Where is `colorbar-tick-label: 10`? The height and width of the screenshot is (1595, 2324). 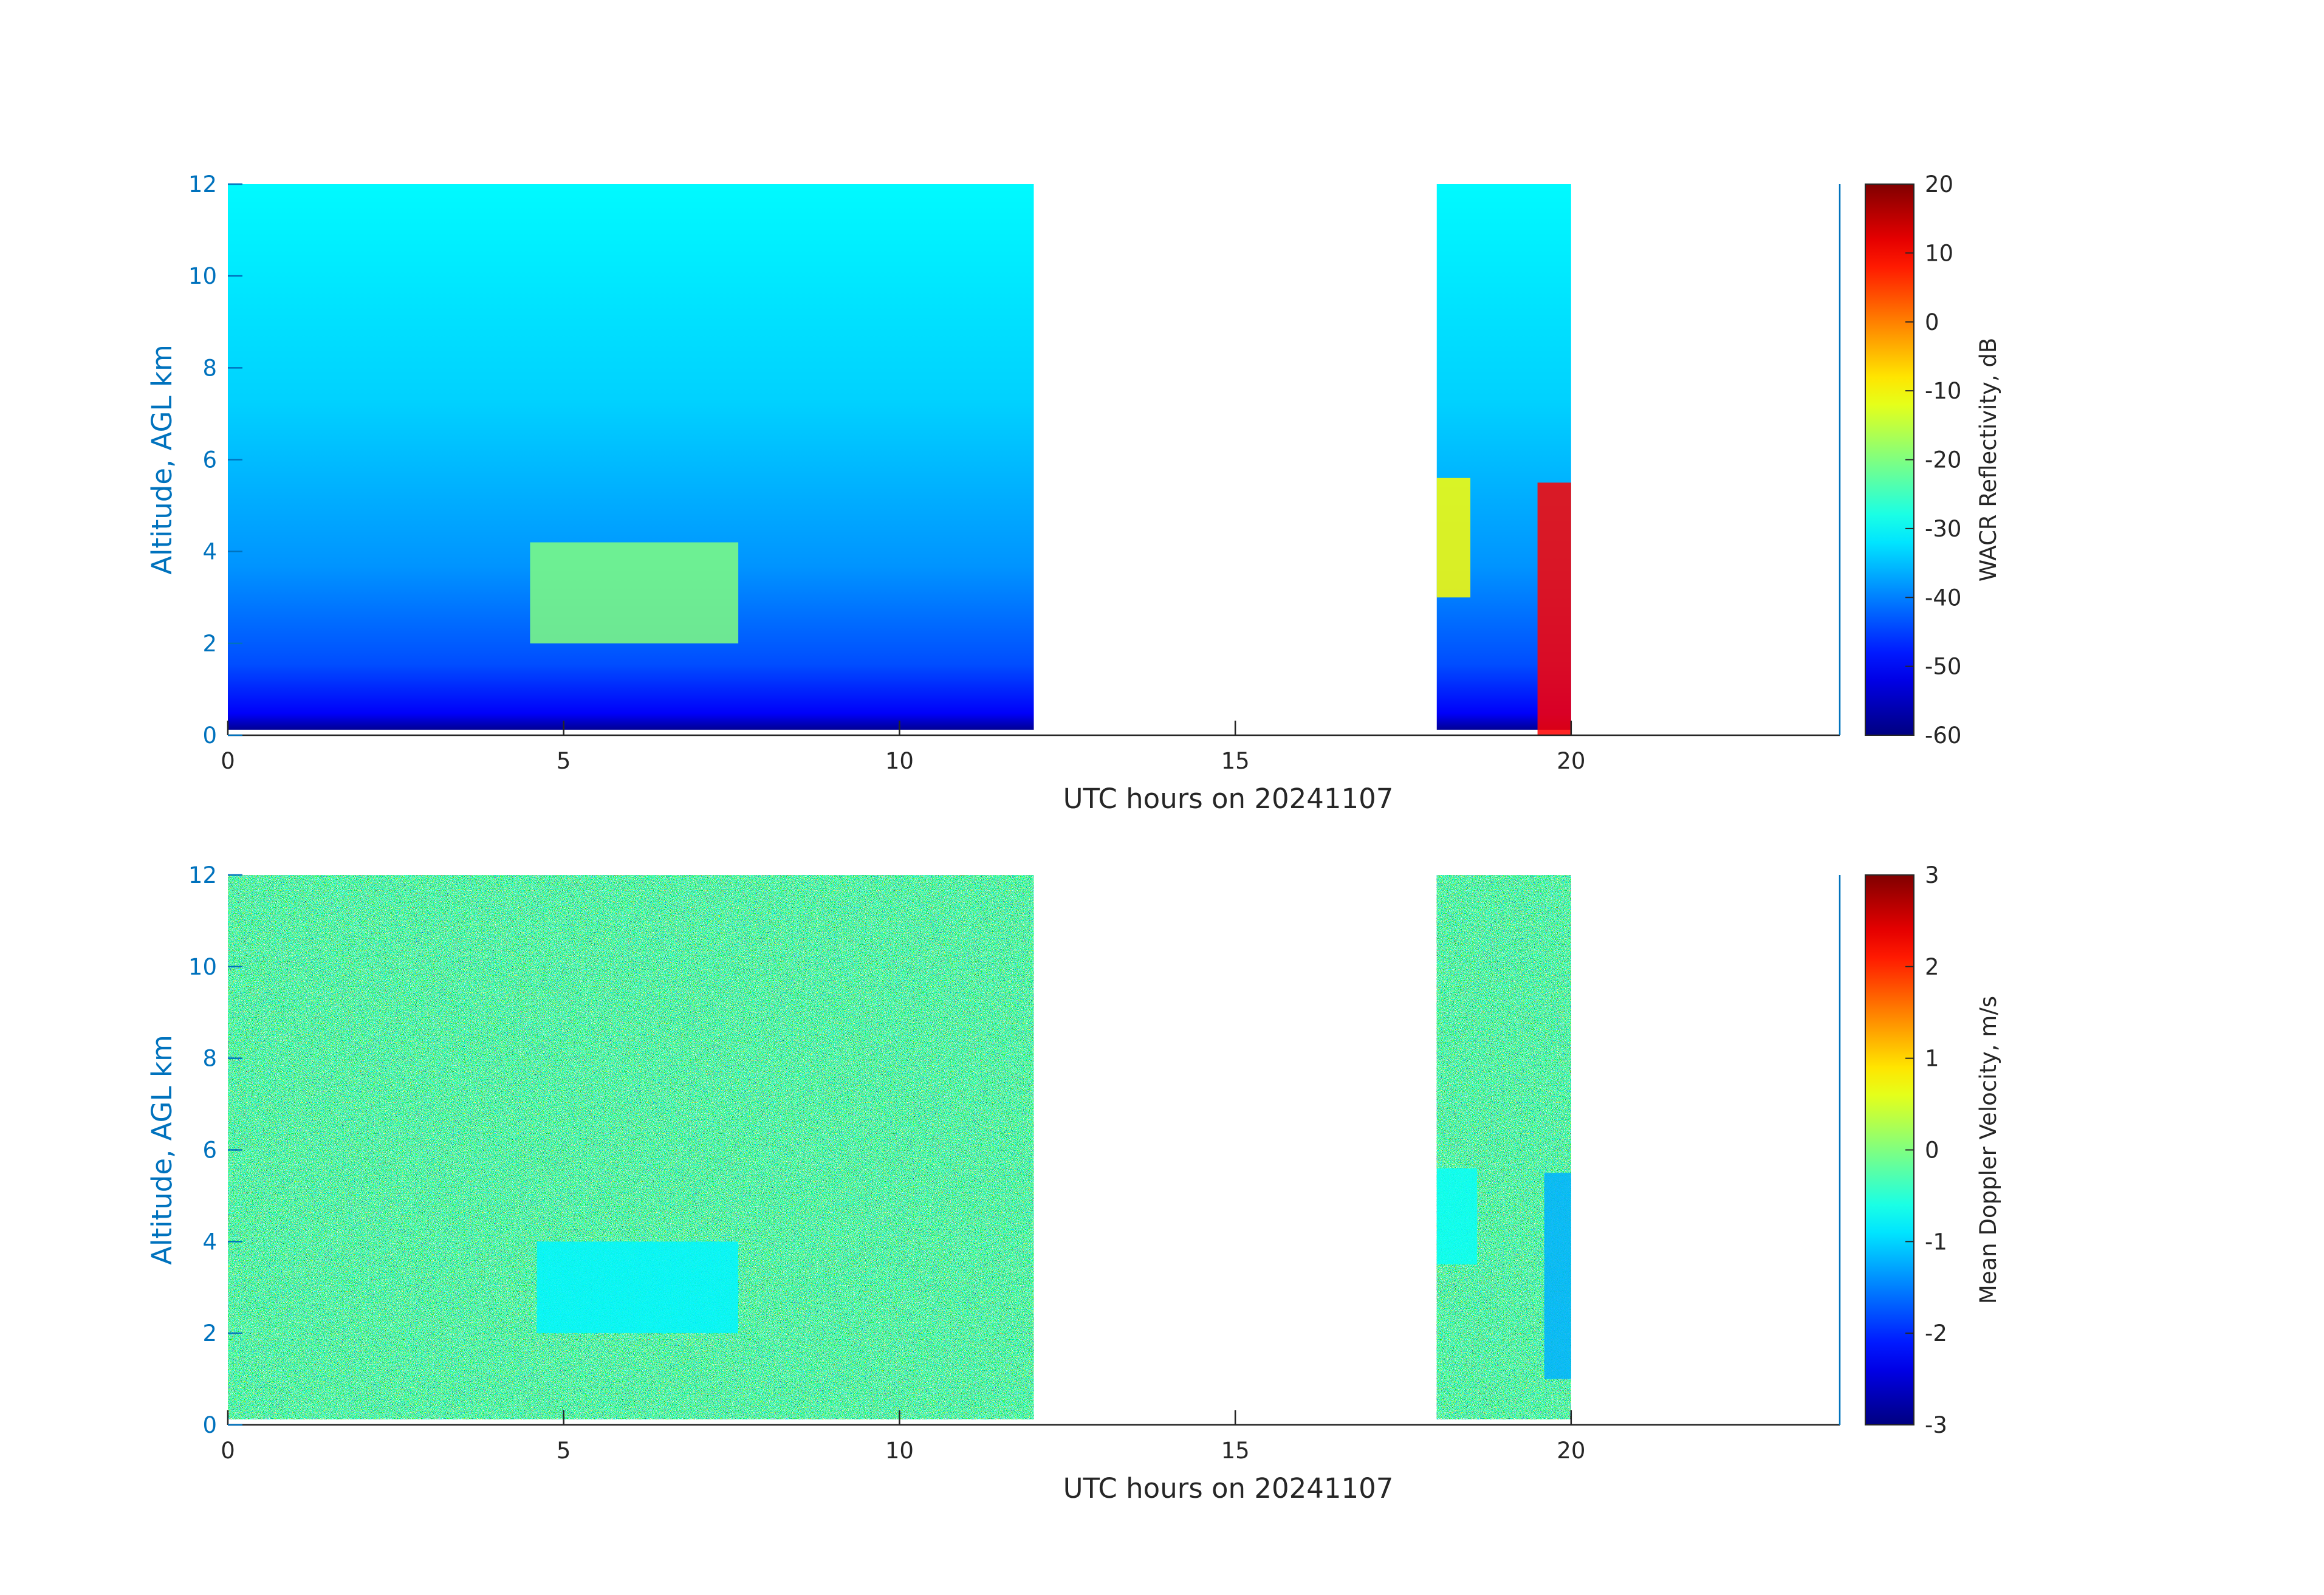
colorbar-tick-label: 10 is located at coordinates (1939, 253).